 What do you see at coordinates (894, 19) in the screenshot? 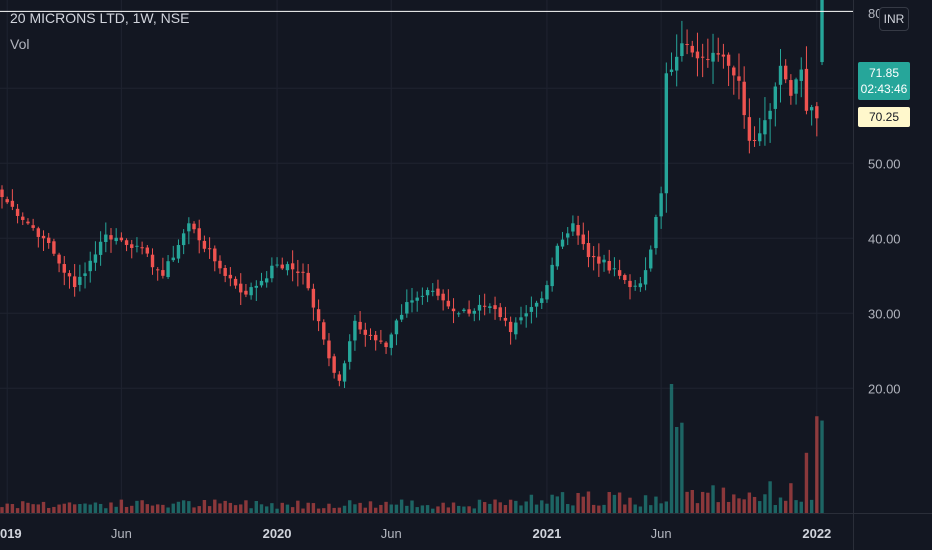
I see `currency-button: INR` at bounding box center [894, 19].